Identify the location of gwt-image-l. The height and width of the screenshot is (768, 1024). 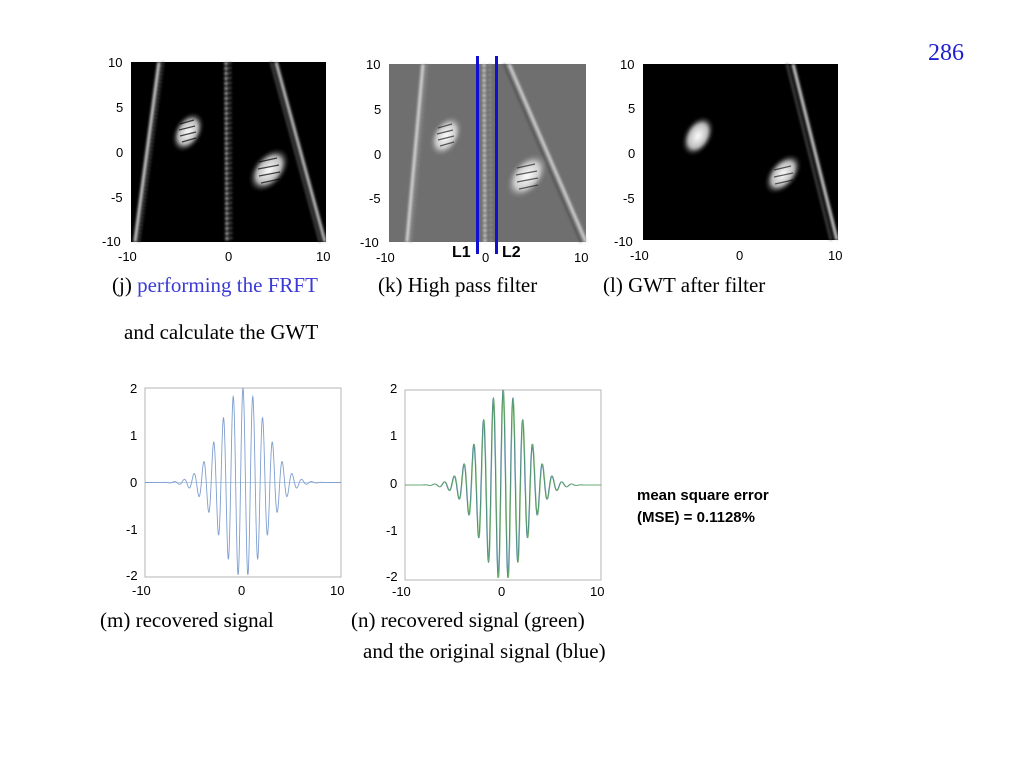
(741, 152).